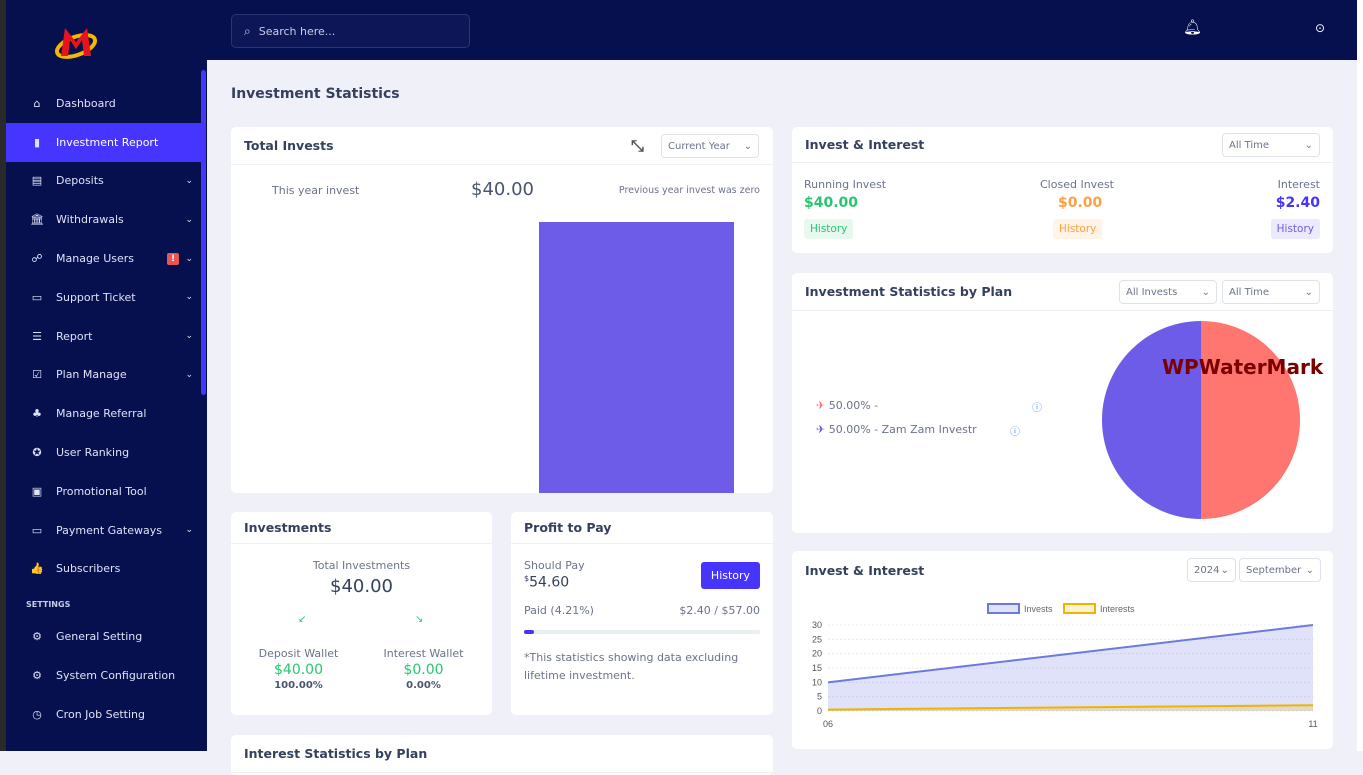 The image size is (1363, 775). What do you see at coordinates (336, 753) in the screenshot?
I see `card-title: Interest Statistics by Plan` at bounding box center [336, 753].